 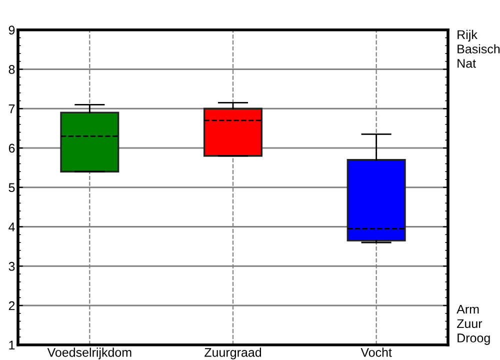 What do you see at coordinates (233, 354) in the screenshot?
I see `x-tick-label: Zuurgraad` at bounding box center [233, 354].